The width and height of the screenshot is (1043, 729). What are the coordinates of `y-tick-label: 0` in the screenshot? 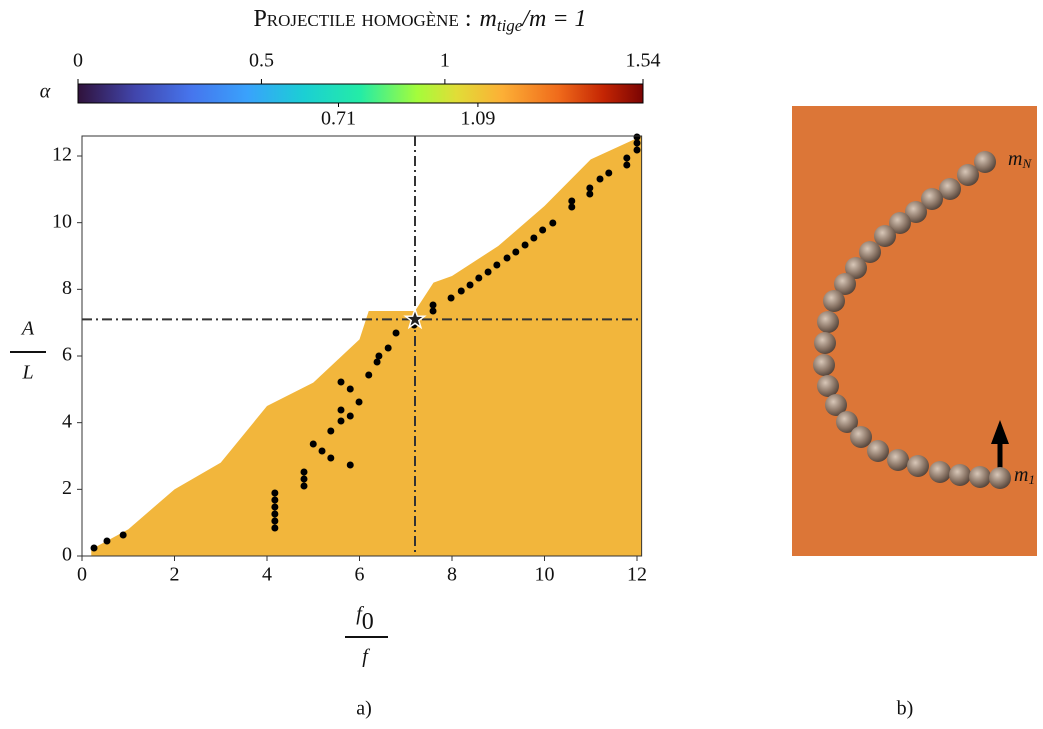 It's located at (67, 555).